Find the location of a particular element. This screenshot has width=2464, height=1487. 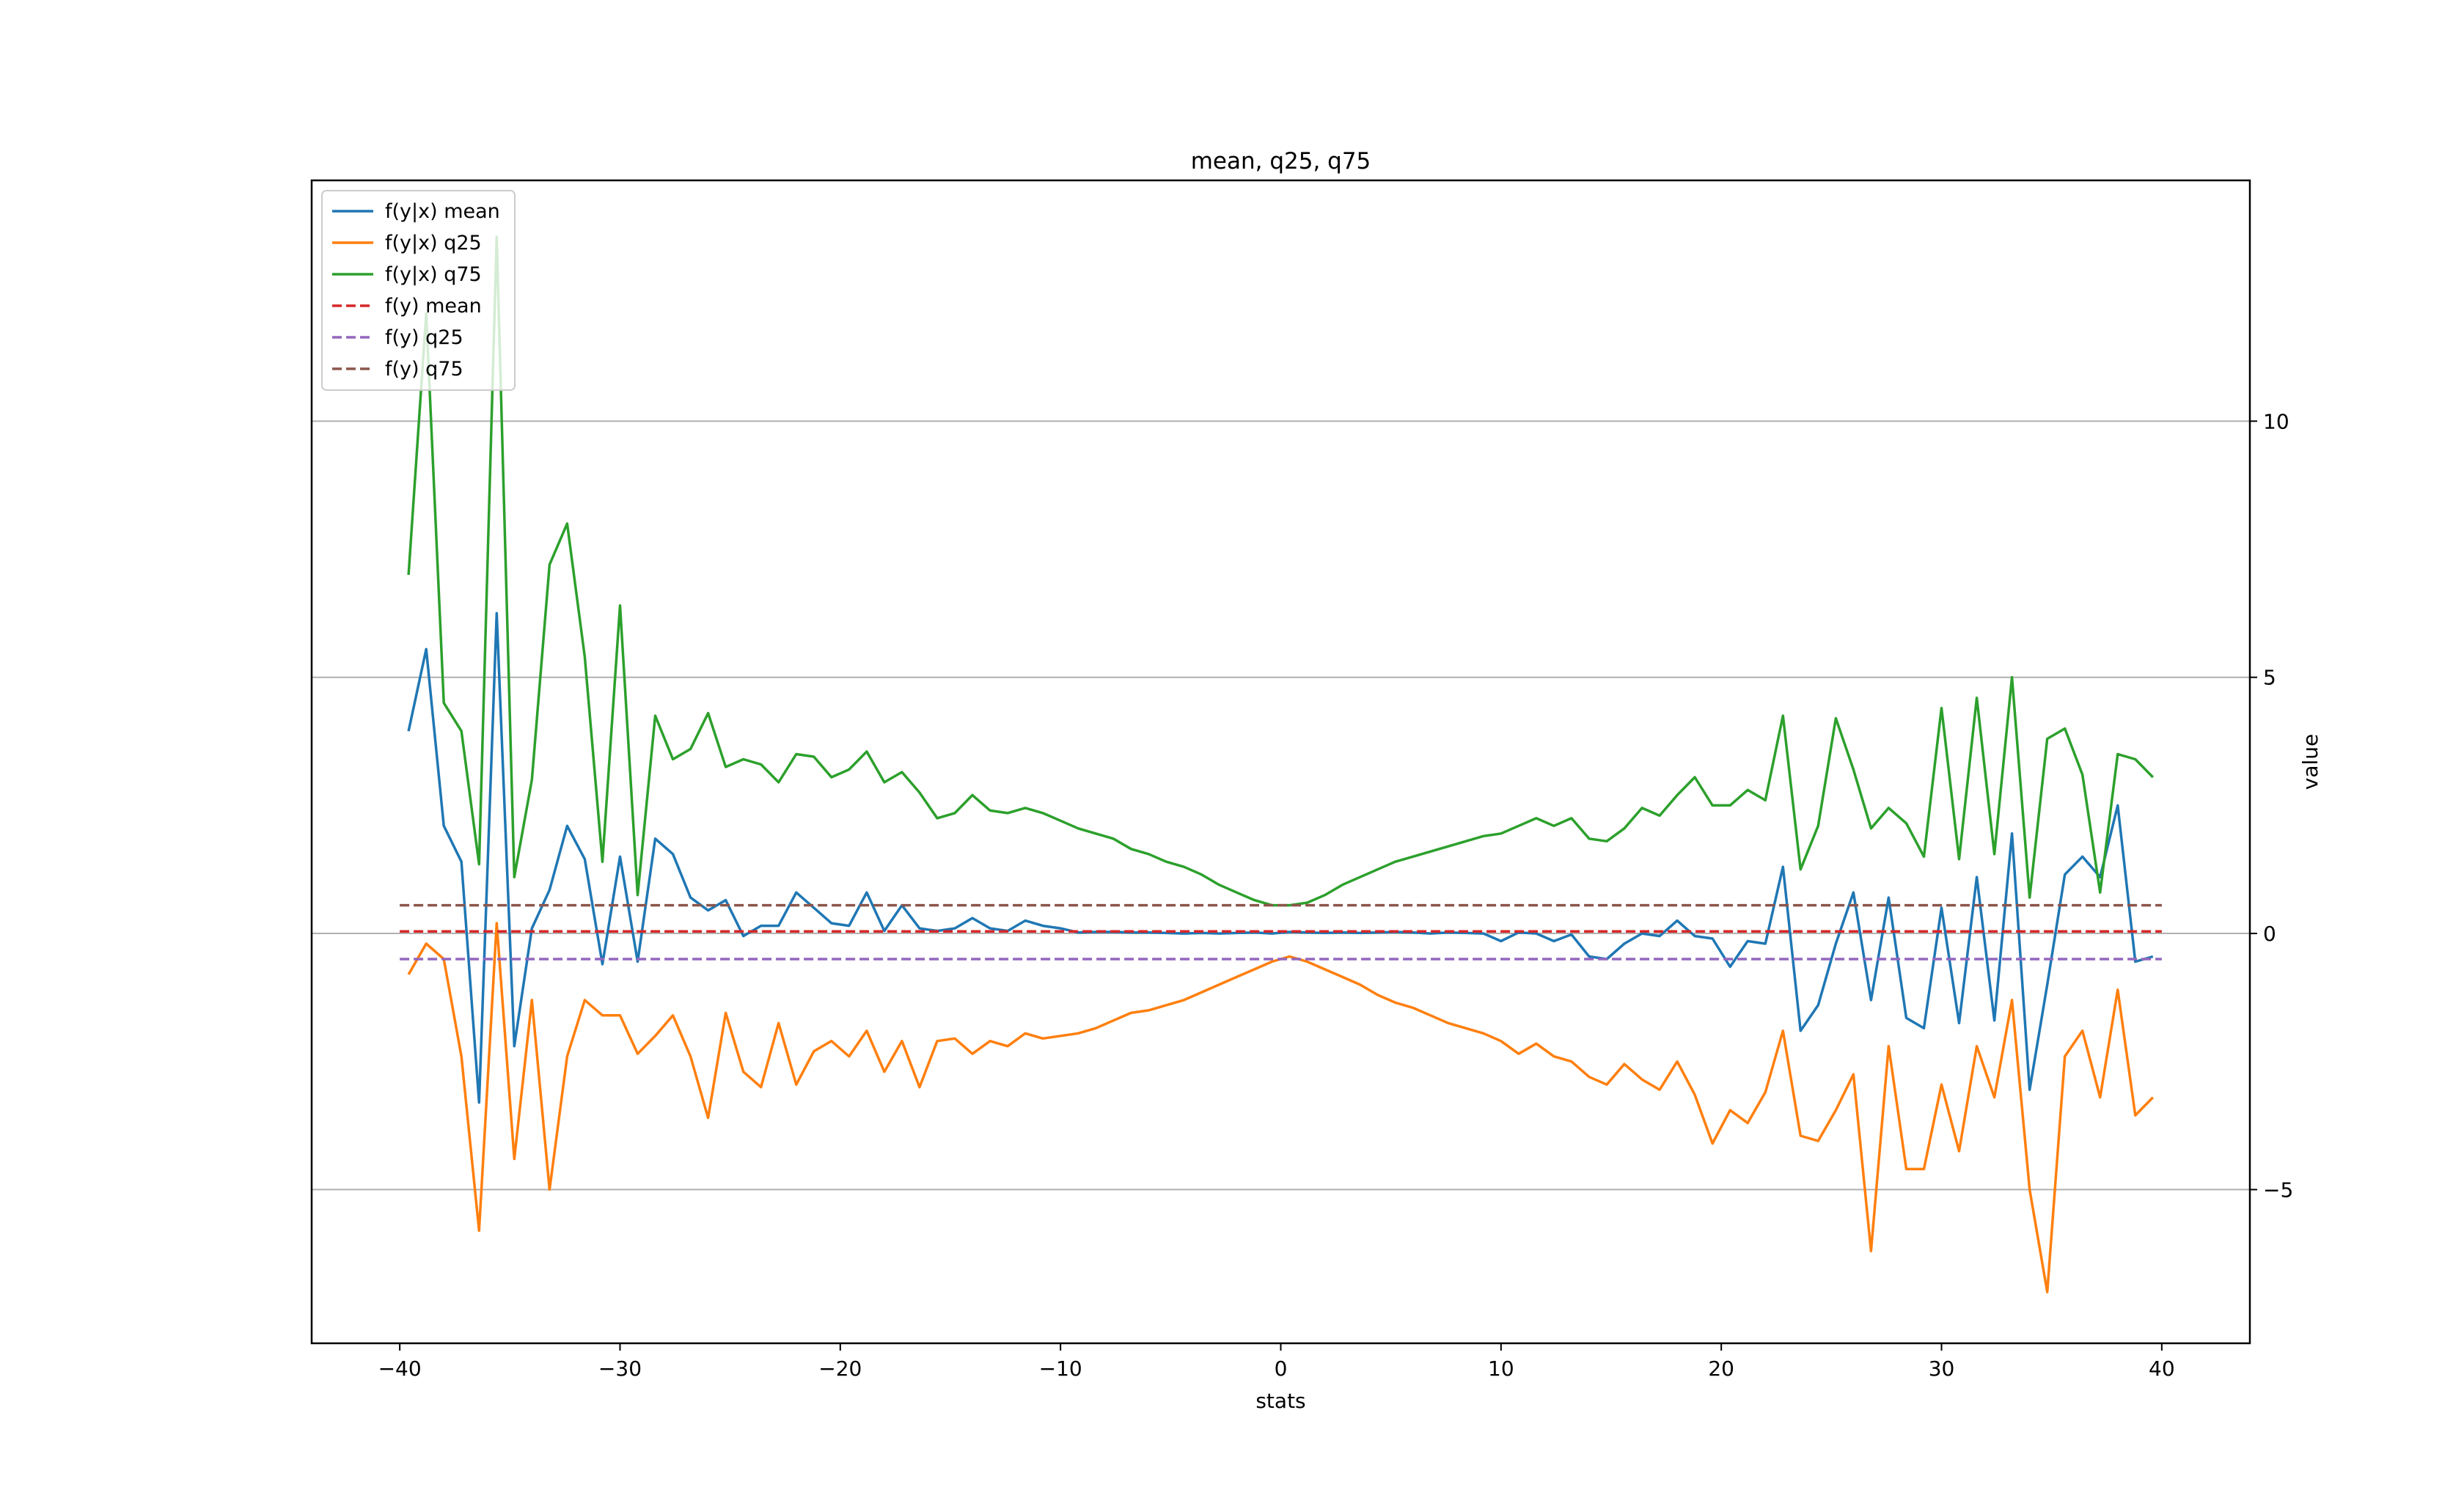

legend-box is located at coordinates (418, 290).